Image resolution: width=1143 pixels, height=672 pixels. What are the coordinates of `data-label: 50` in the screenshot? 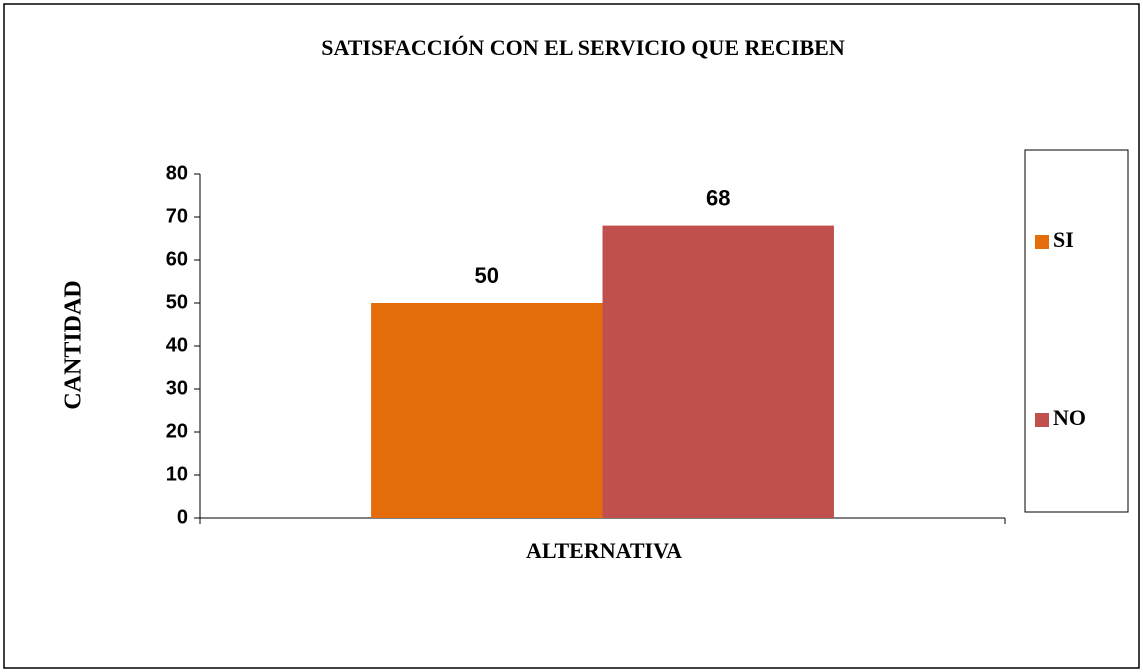 It's located at (487, 275).